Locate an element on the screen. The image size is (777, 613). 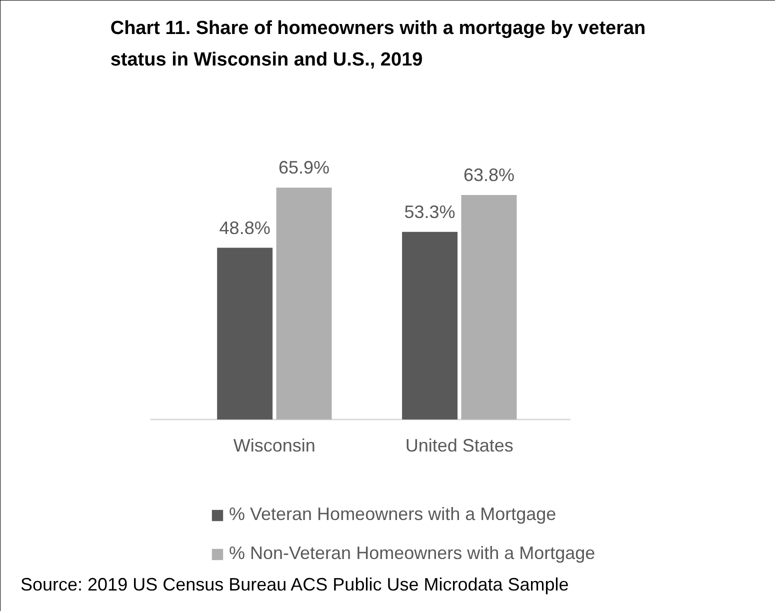
legend-label: % Non-Veteran Homeowners with a Mortgage is located at coordinates (412, 553).